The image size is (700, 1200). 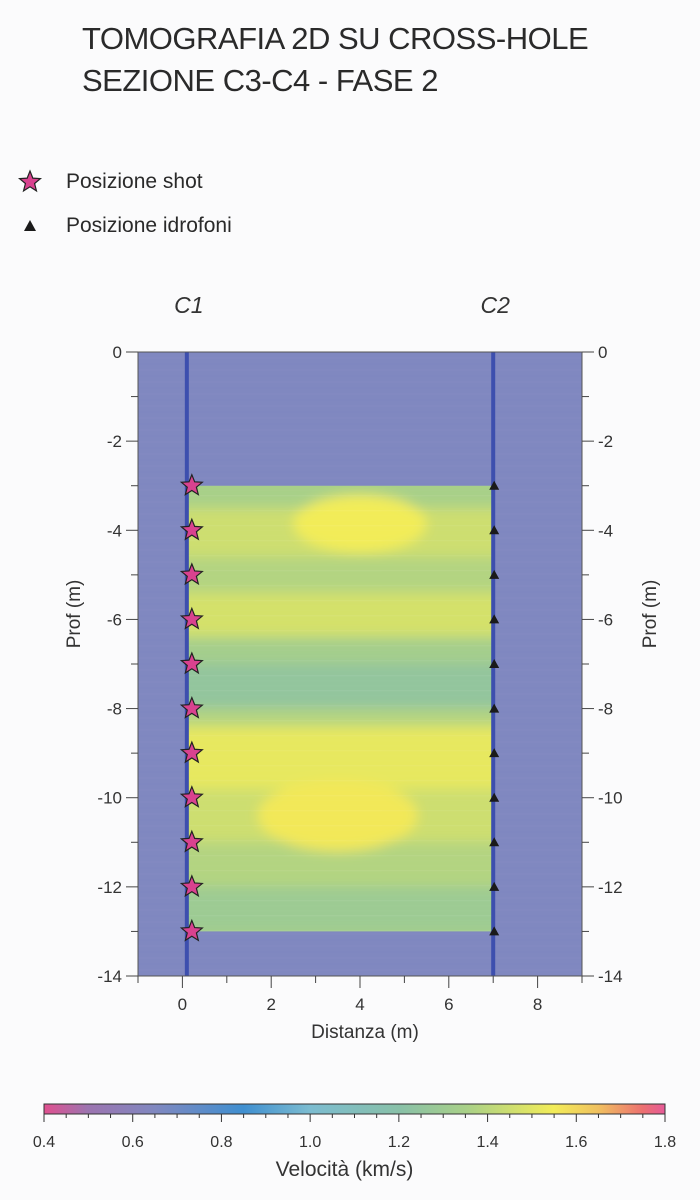 I want to click on x-tick-label: 2, so click(x=270, y=1004).